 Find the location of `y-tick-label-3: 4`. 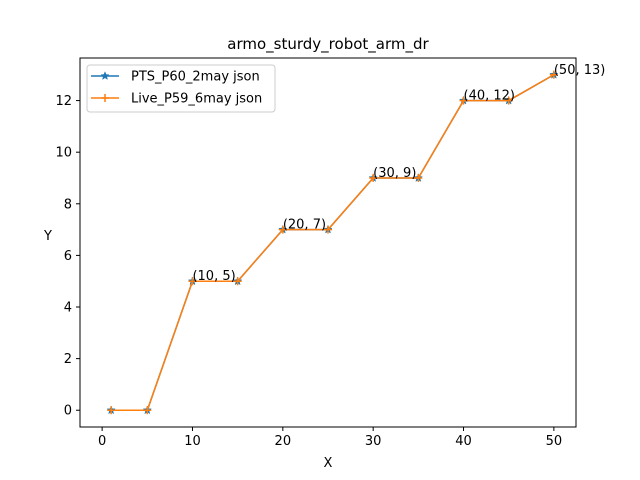

y-tick-label-3: 4 is located at coordinates (68, 308).